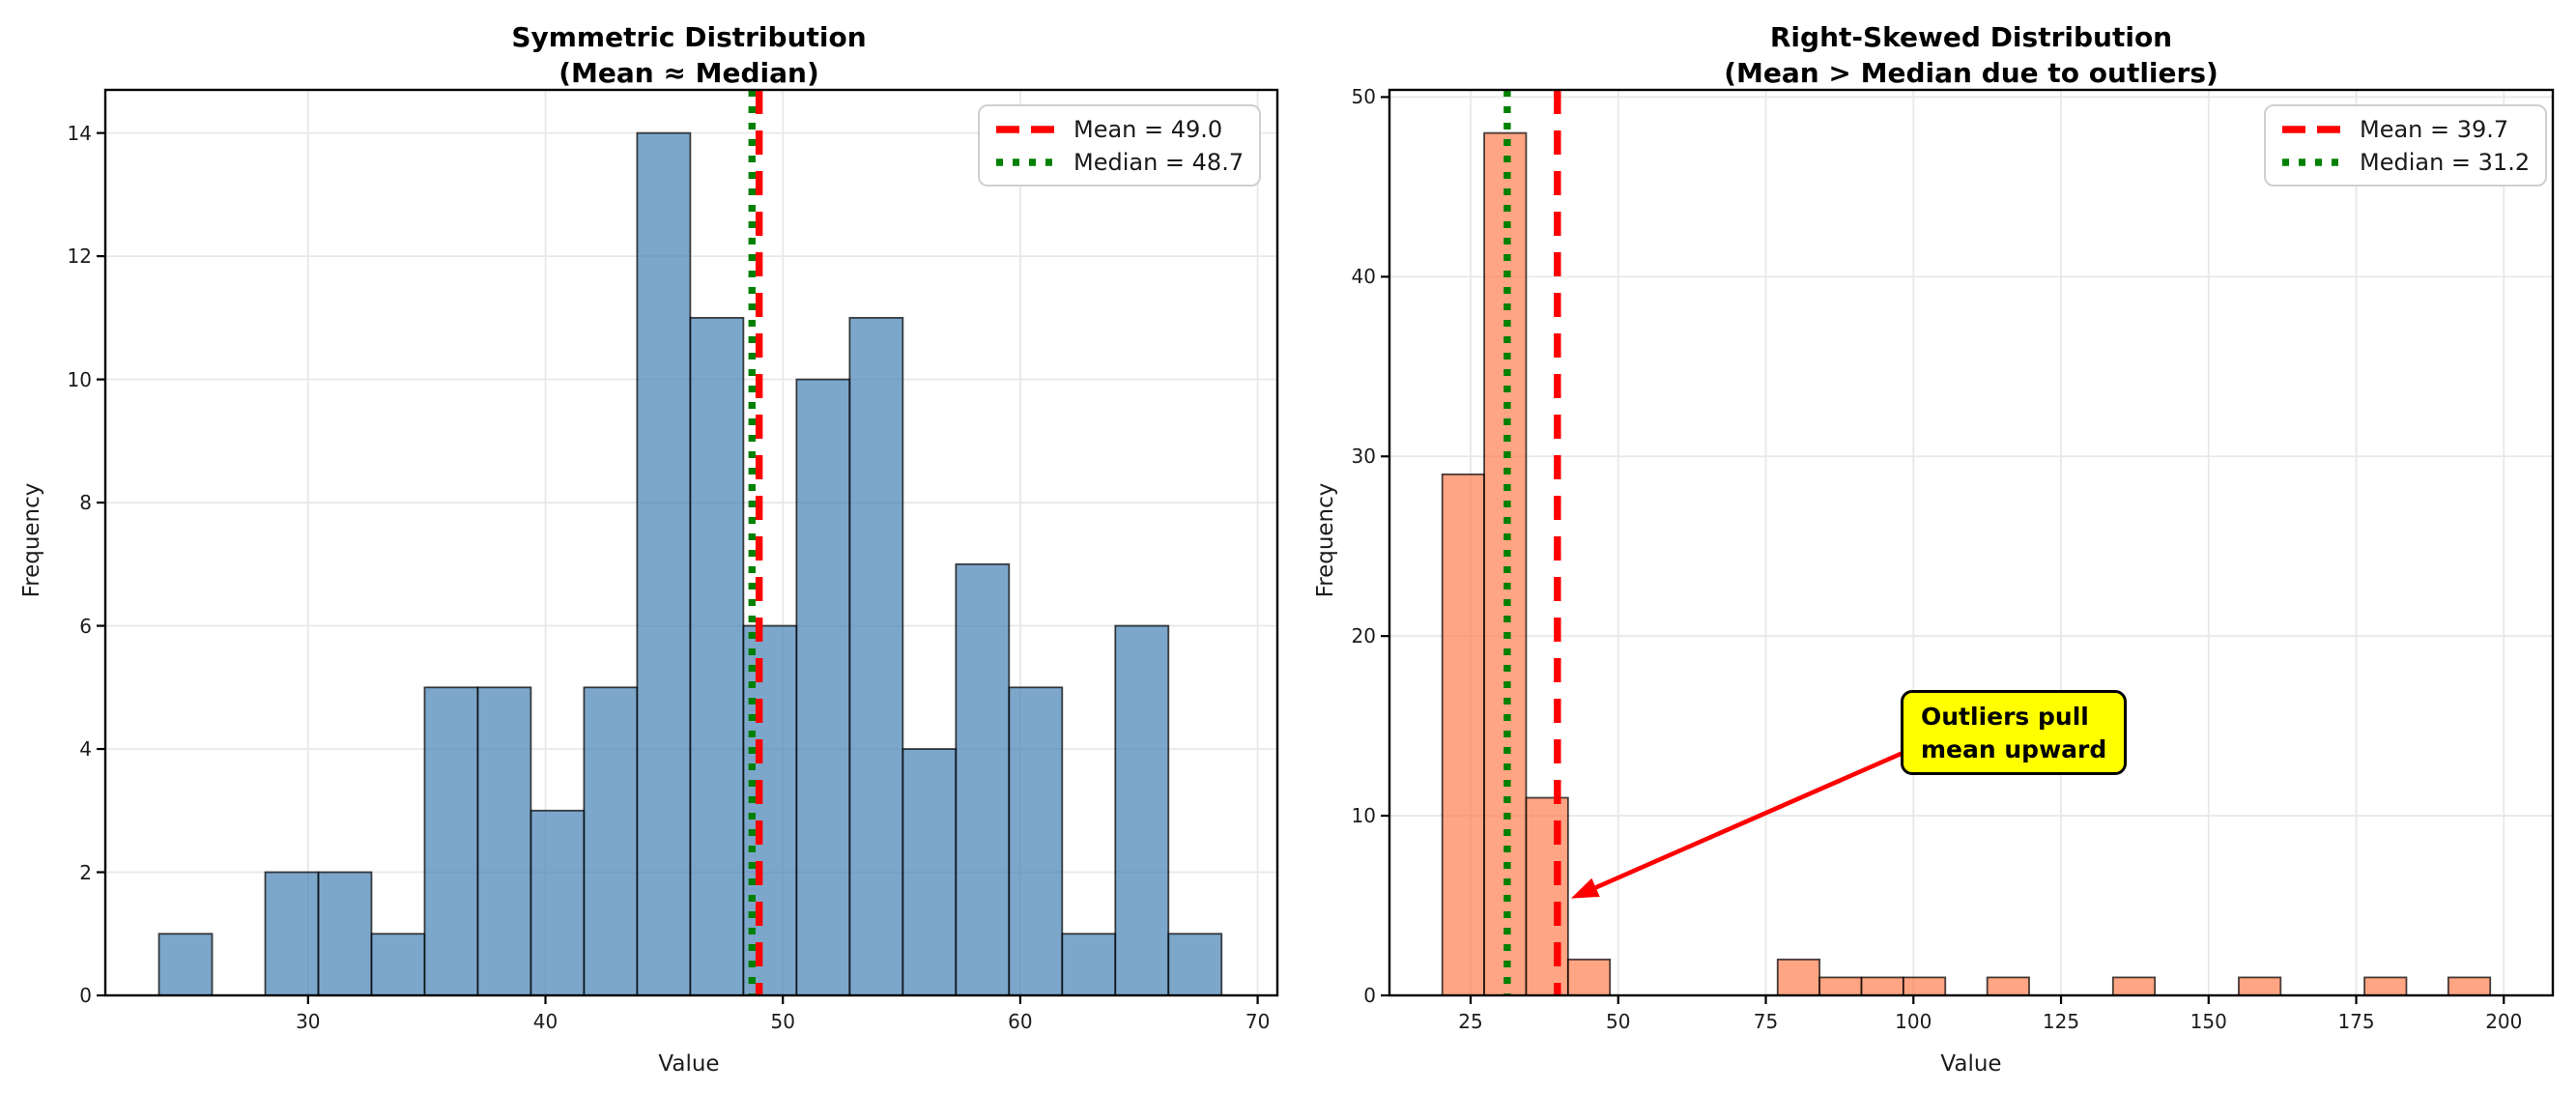 This screenshot has width=2576, height=1093. Describe the element at coordinates (86, 503) in the screenshot. I see `left-y-tick-label: 8` at that location.